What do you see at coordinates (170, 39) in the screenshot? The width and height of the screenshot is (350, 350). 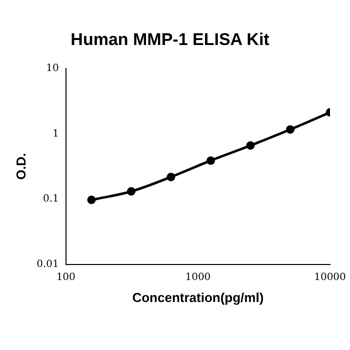 I see `chart-title: Human MMP-1 ELISA Kit` at bounding box center [170, 39].